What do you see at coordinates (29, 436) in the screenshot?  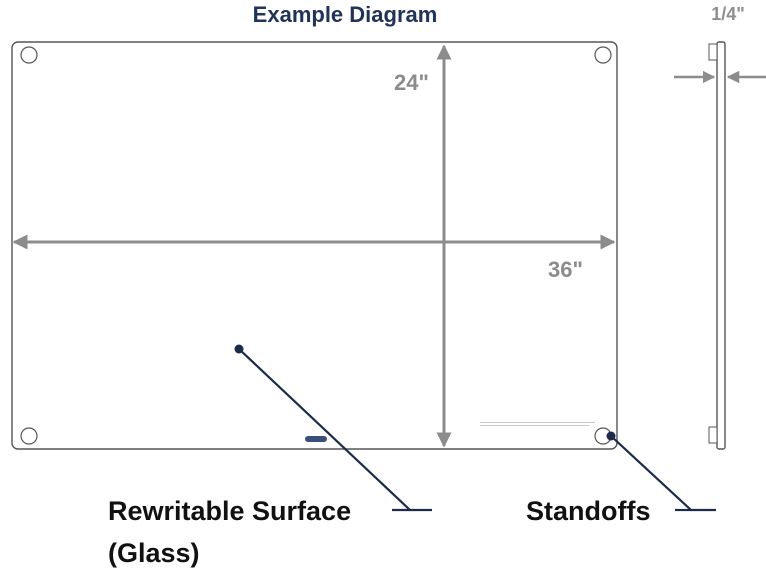 I see `standoff-bottom-left` at bounding box center [29, 436].